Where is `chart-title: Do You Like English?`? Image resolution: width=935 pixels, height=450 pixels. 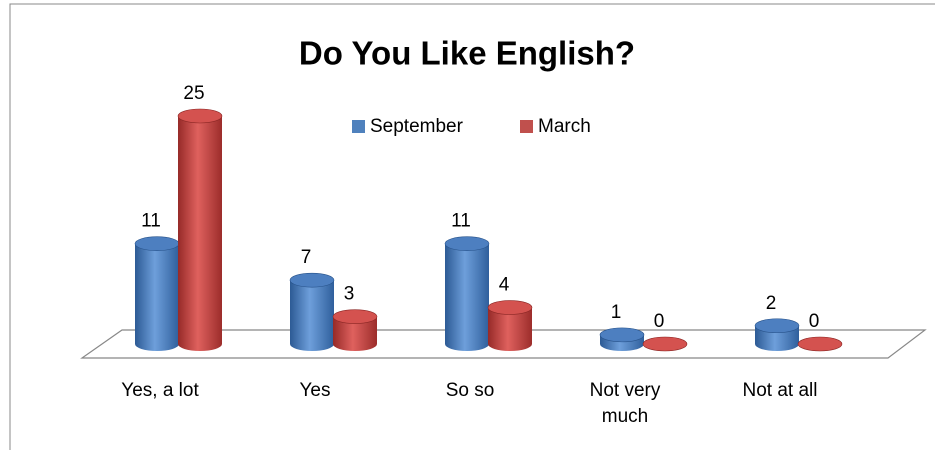 chart-title: Do You Like English? is located at coordinates (467, 53).